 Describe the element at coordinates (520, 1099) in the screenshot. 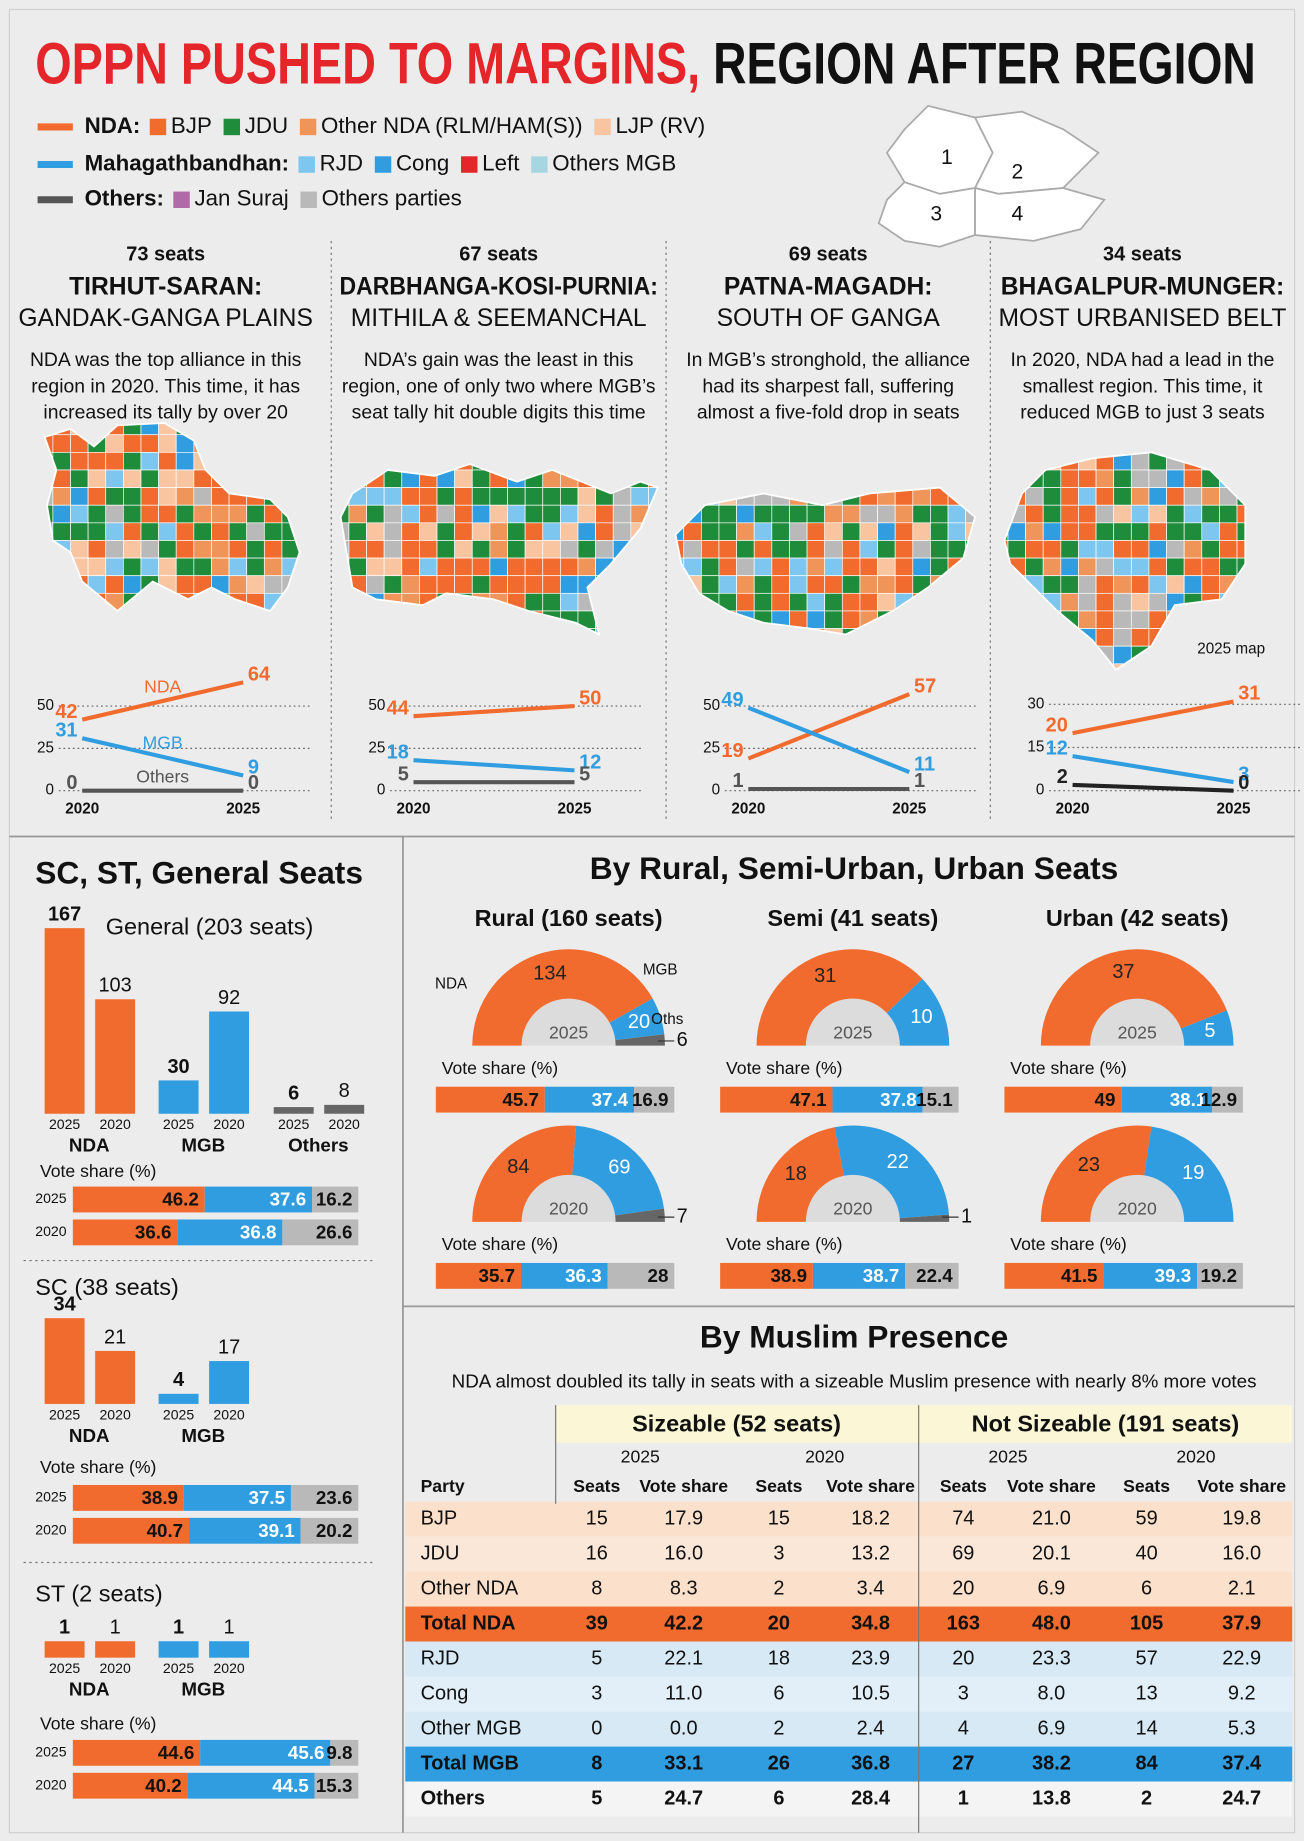

I see `vote-share-label: 45.7` at that location.